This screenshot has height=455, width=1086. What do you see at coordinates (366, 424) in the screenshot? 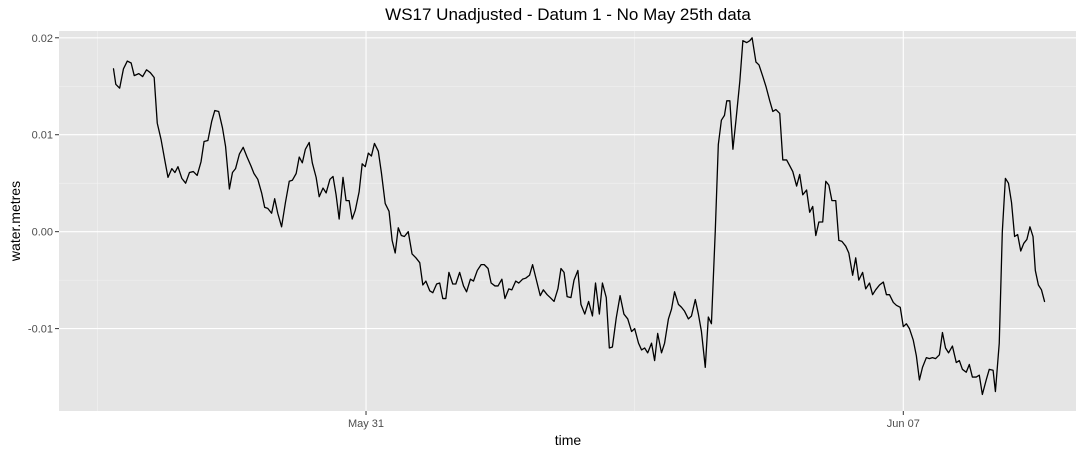
I see `x-tick-label: May 31` at bounding box center [366, 424].